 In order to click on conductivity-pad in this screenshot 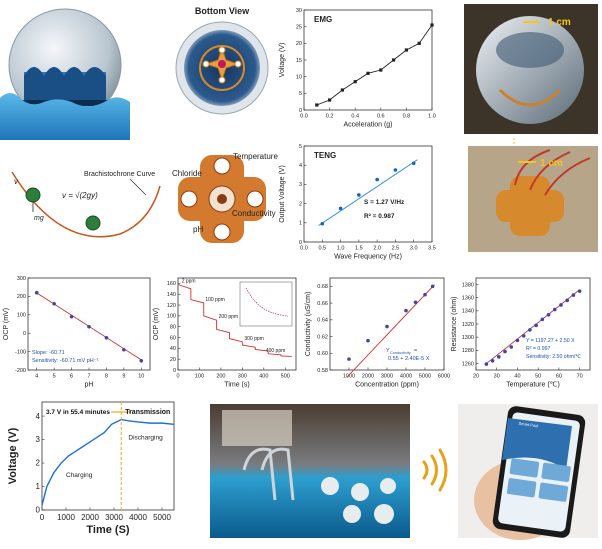, I will do `click(222, 232)`.